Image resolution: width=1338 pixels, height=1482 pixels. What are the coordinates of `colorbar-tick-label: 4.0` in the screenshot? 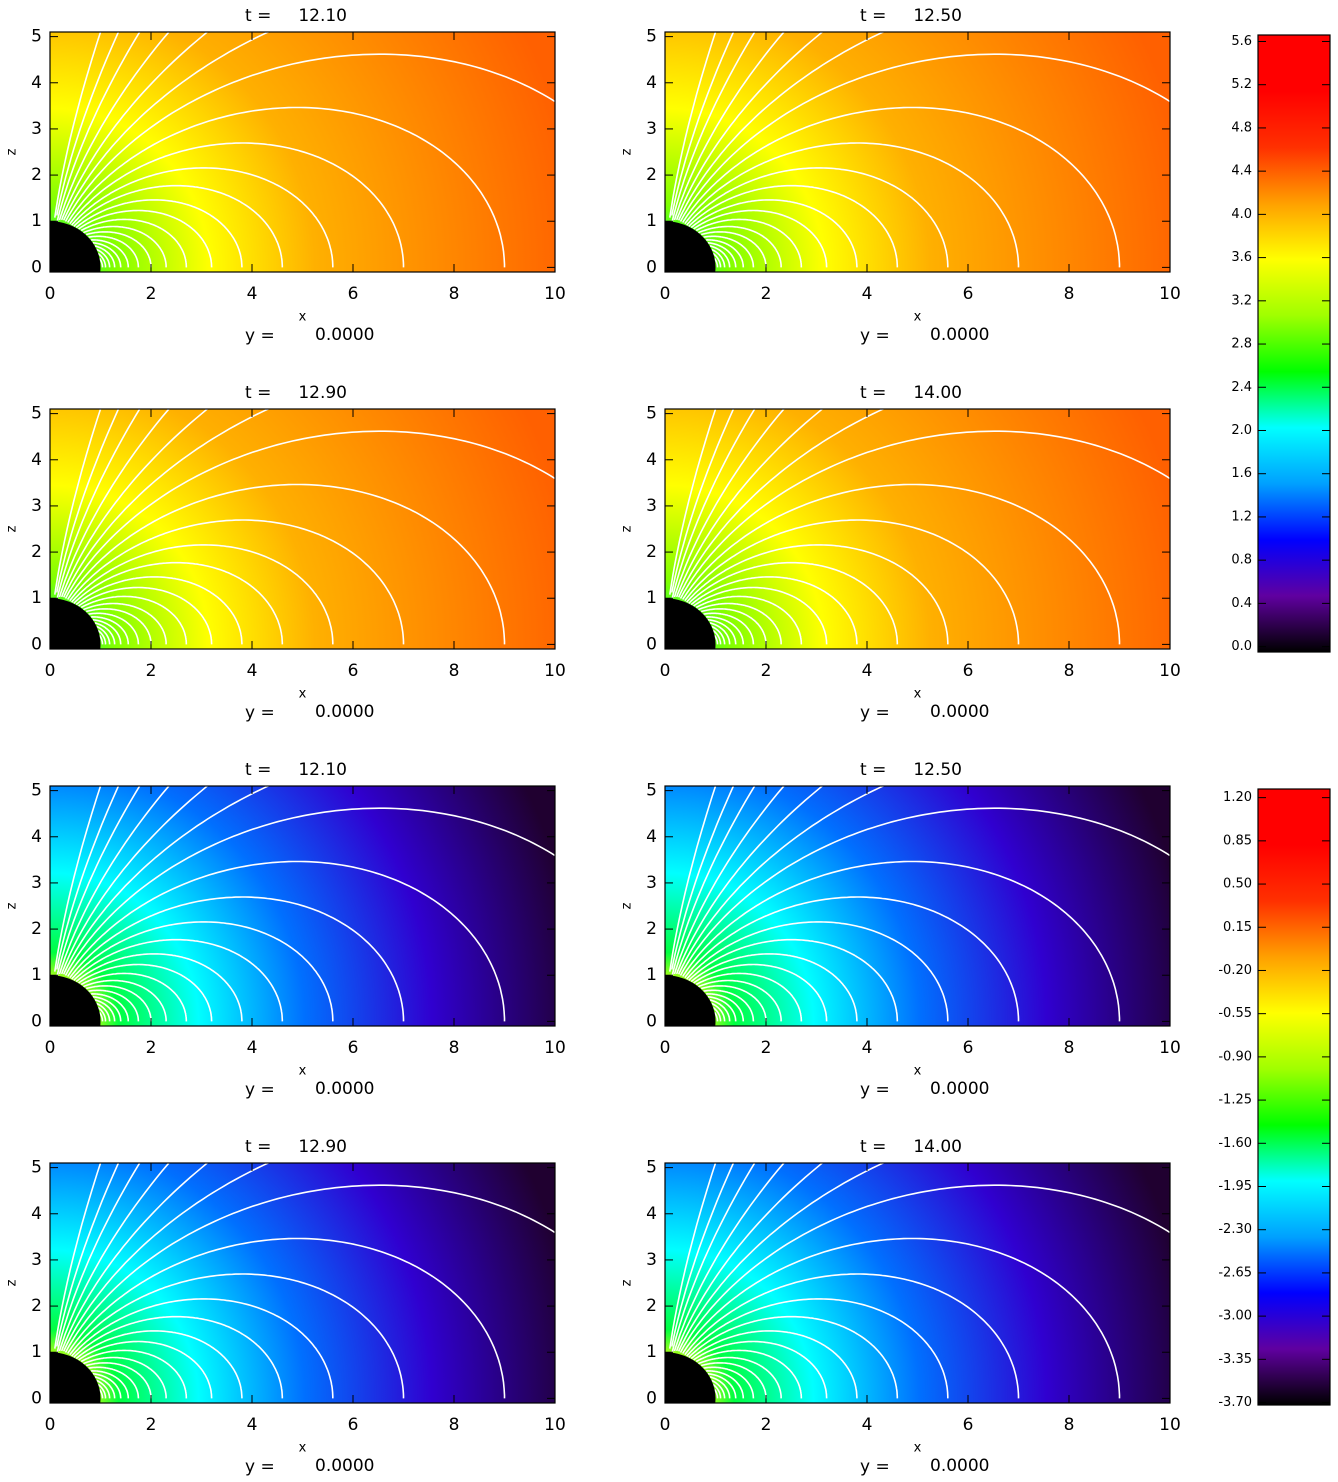 It's located at (1241, 214).